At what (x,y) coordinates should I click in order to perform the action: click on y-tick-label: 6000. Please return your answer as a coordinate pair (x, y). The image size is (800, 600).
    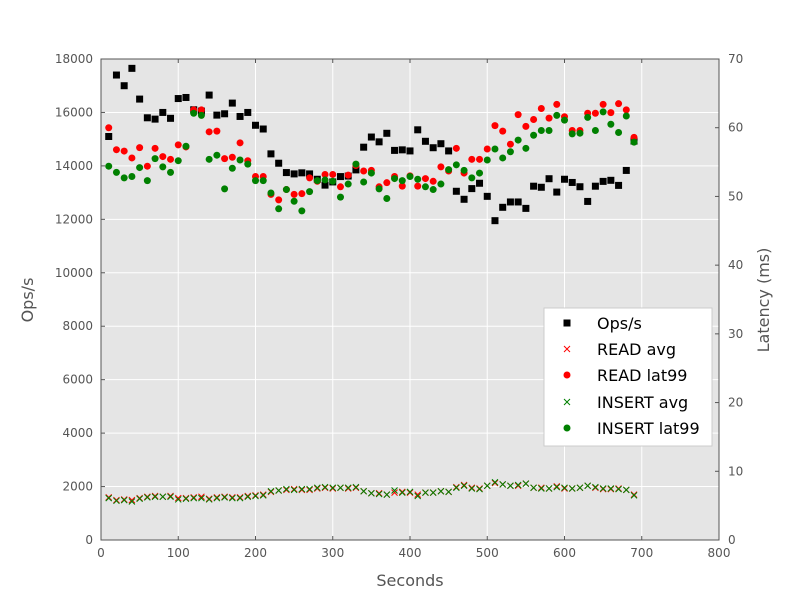
    Looking at the image, I should click on (77, 380).